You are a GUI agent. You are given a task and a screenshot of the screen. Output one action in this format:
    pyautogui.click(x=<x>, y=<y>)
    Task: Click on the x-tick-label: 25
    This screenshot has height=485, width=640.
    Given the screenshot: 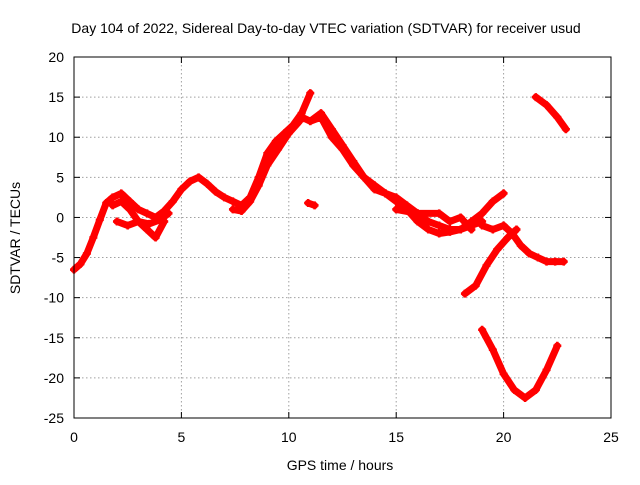 What is the action you would take?
    pyautogui.click(x=611, y=437)
    